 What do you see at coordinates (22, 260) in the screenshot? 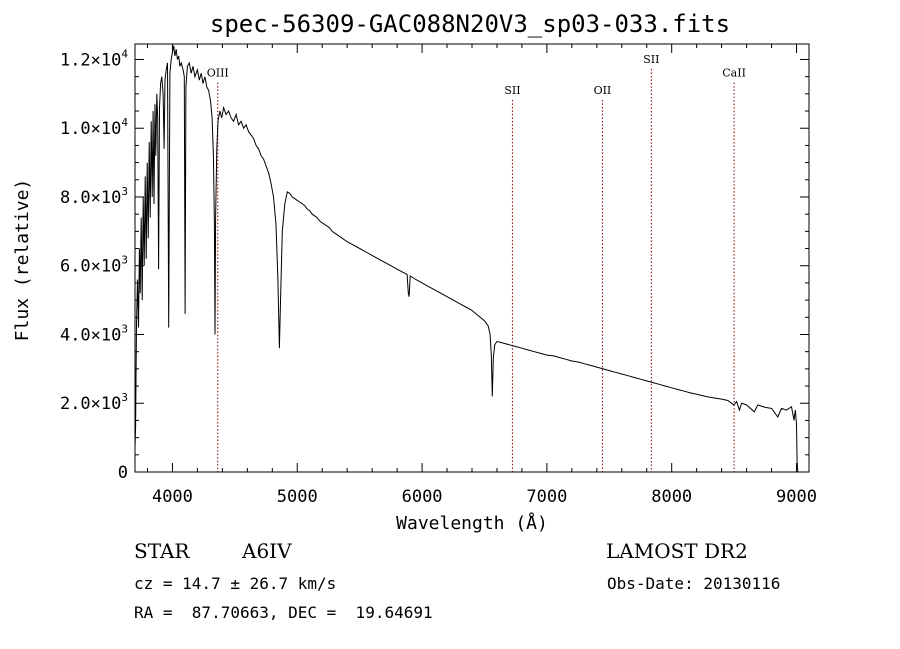
I see `y-axis-label: Flux (relative)` at bounding box center [22, 260].